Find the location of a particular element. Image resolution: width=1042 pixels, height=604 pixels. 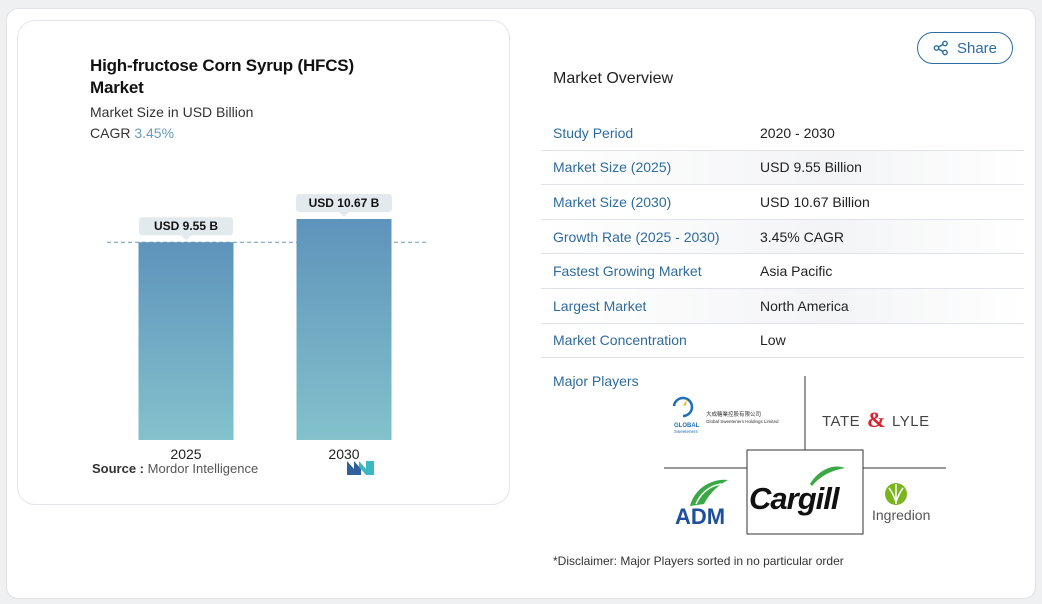

row-key: Growth Rate (2025 - 2030) is located at coordinates (636, 236).